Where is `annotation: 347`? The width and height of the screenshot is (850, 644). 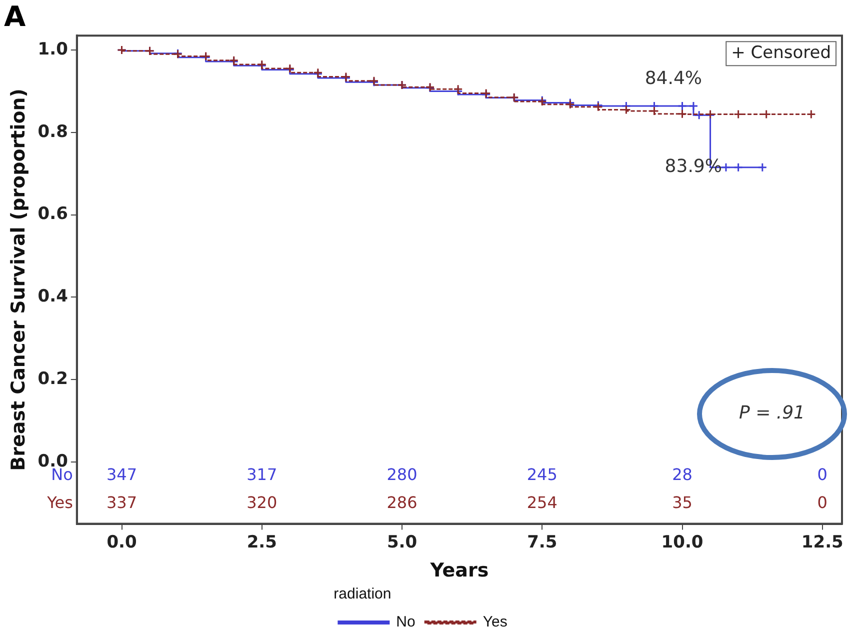
annotation: 347 is located at coordinates (122, 474).